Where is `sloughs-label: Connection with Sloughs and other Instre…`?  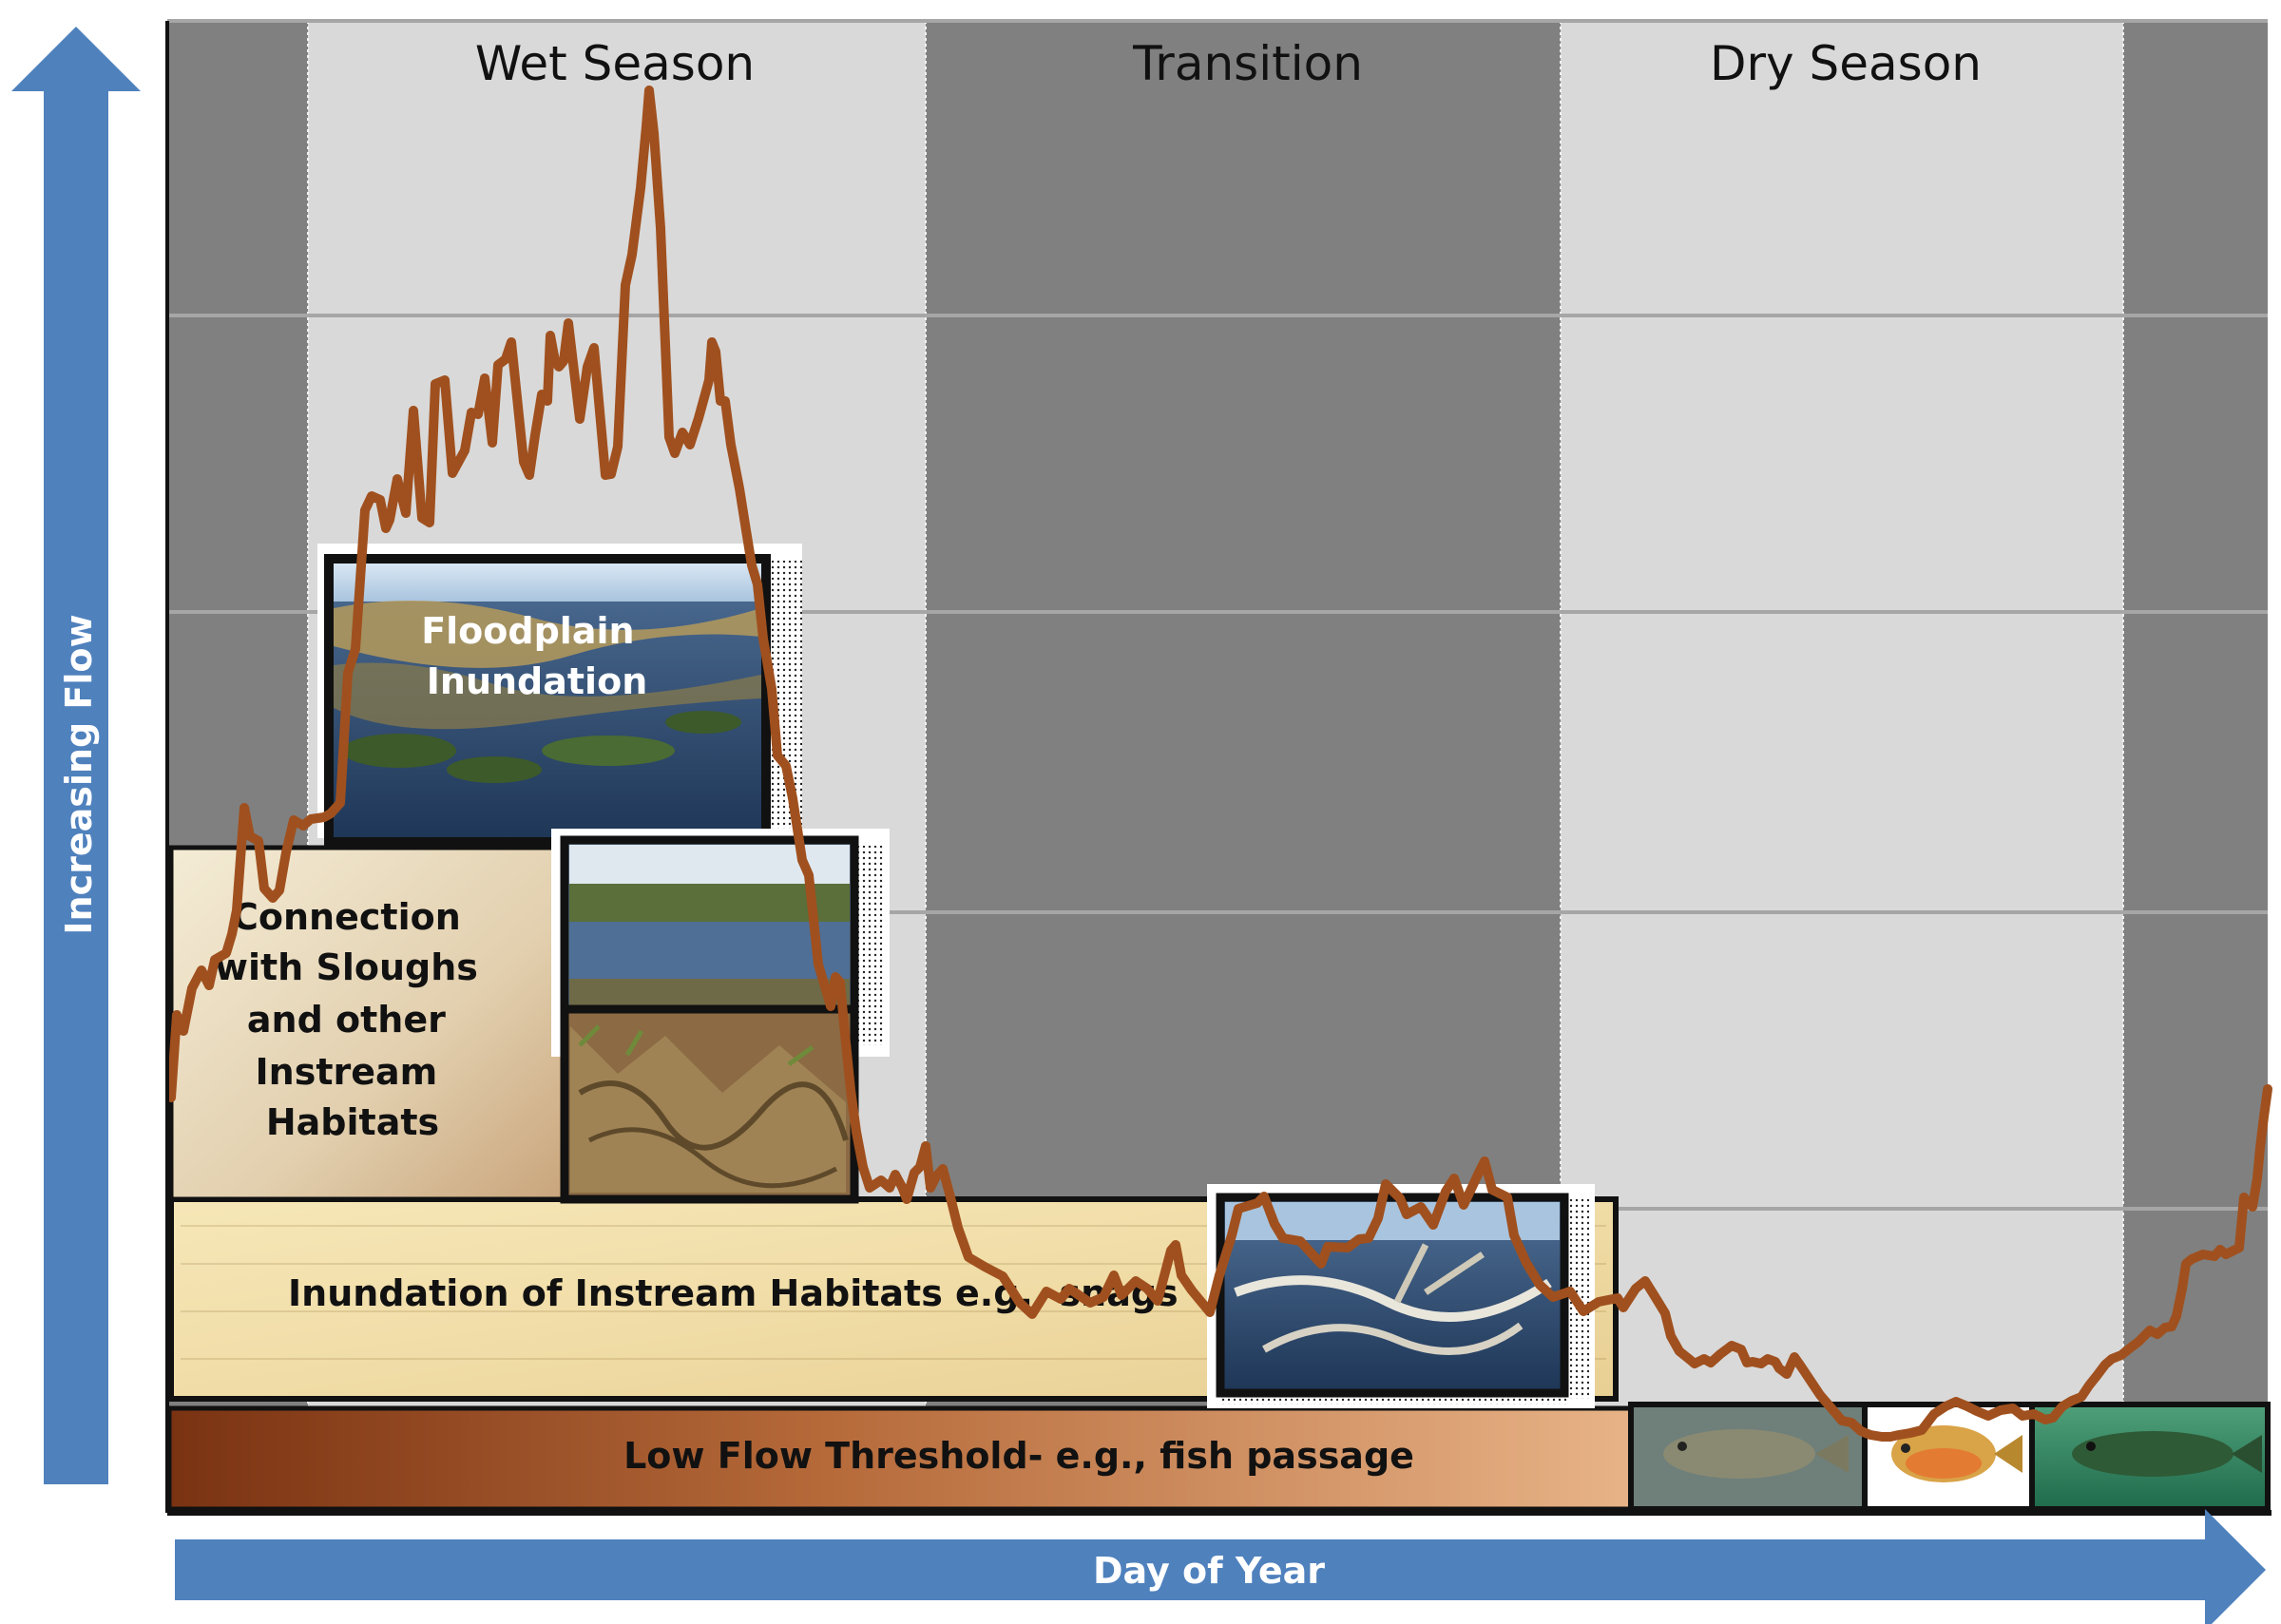
sloughs-label: Connection with Sloughs and other Instre… is located at coordinates (352, 1020).